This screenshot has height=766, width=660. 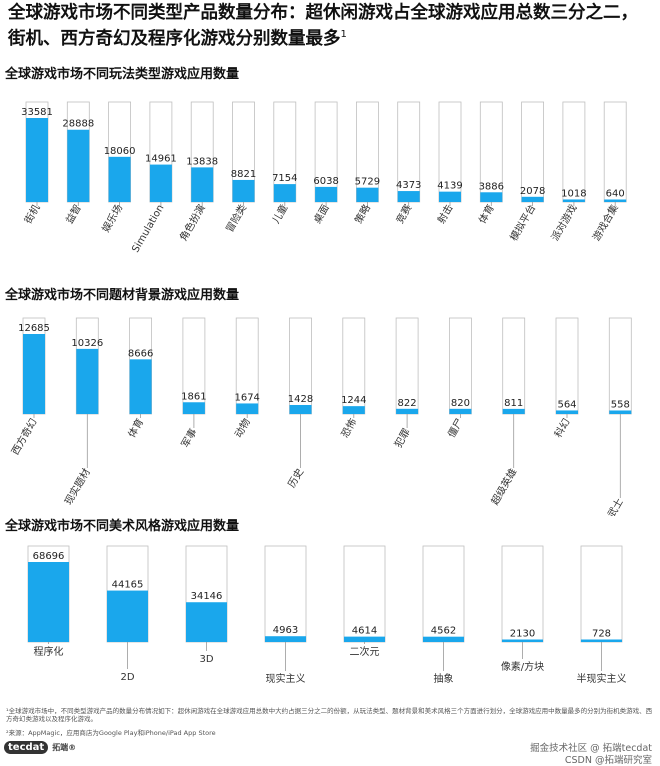 I want to click on value-label: 4614, so click(x=364, y=631).